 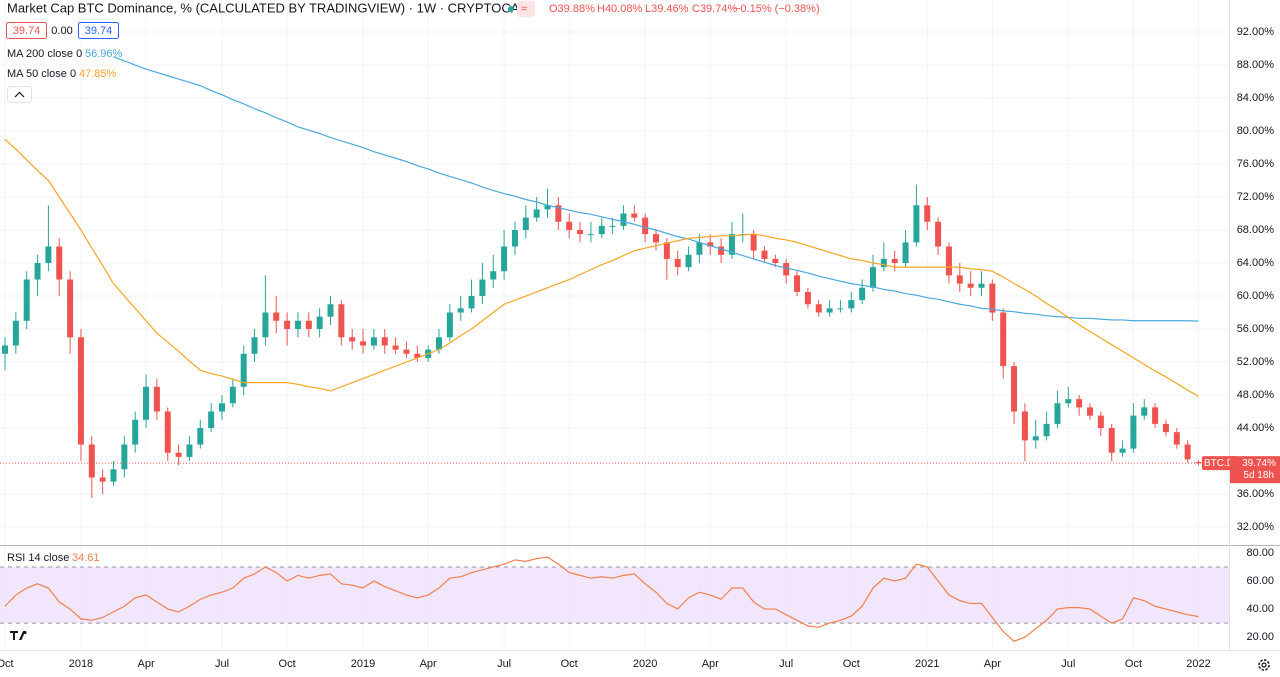 I want to click on ma200-legend: MA 200 close 0, so click(x=44, y=54).